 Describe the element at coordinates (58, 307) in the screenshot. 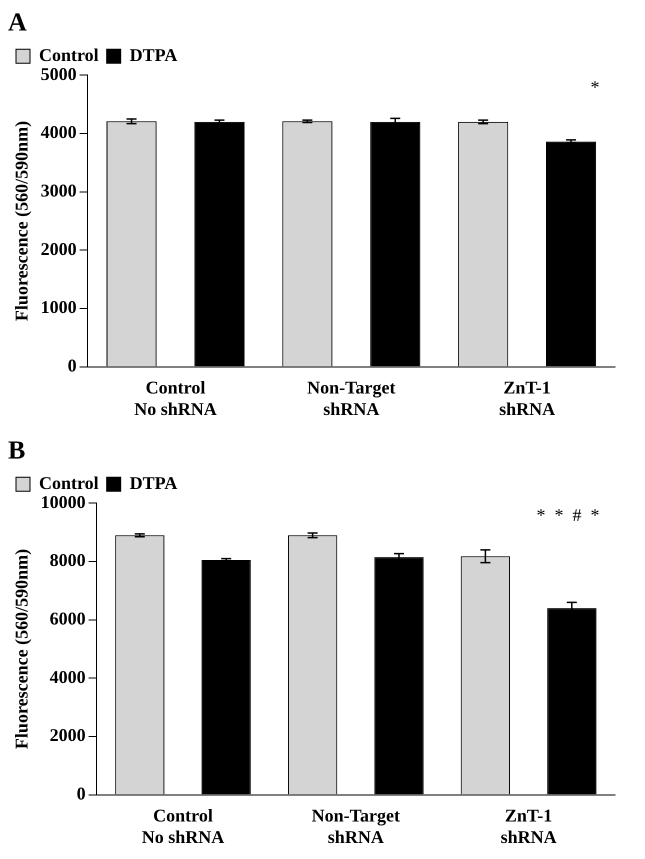

I see `y-tick-label: 1000` at that location.